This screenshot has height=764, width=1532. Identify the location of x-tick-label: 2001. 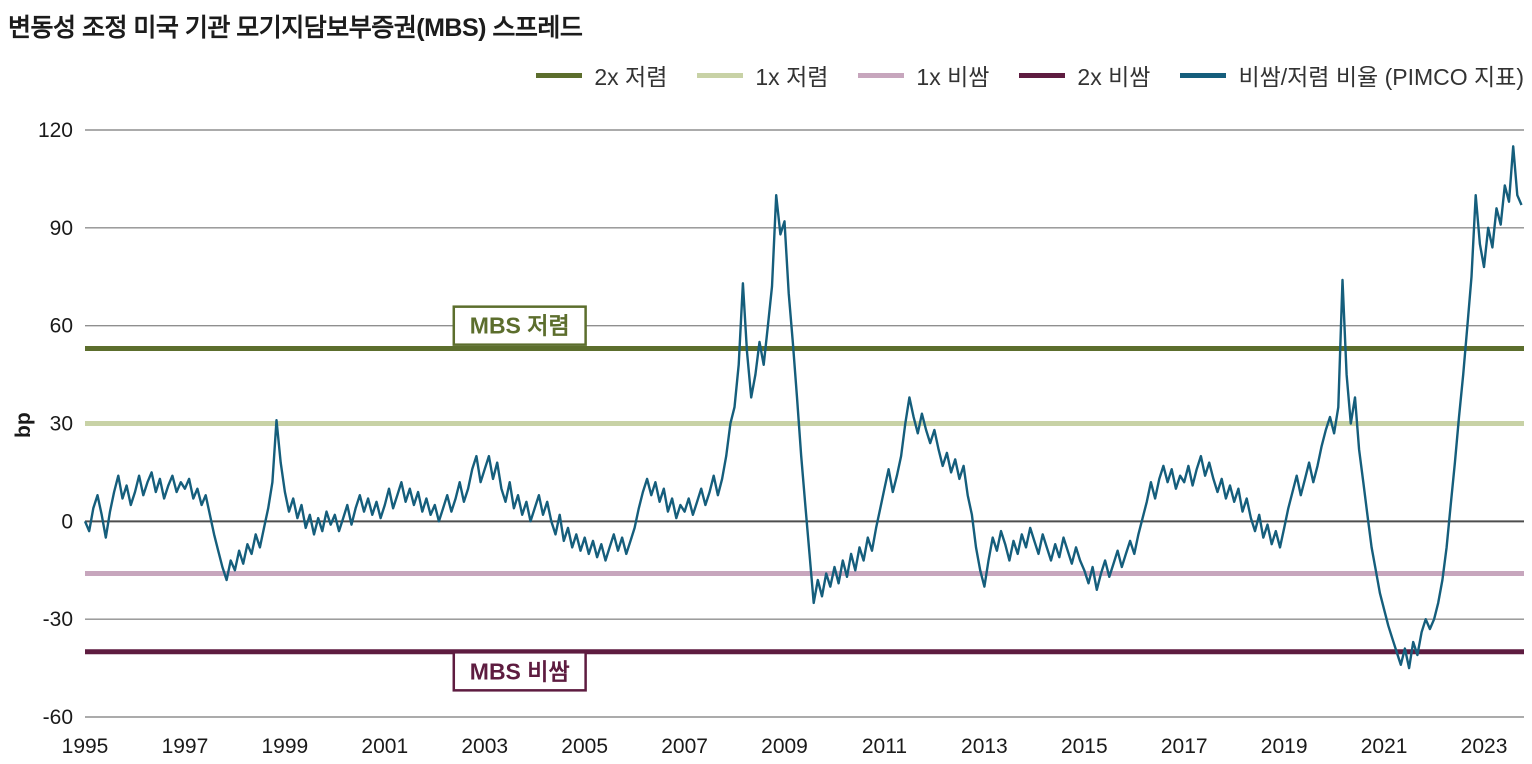
(384, 746).